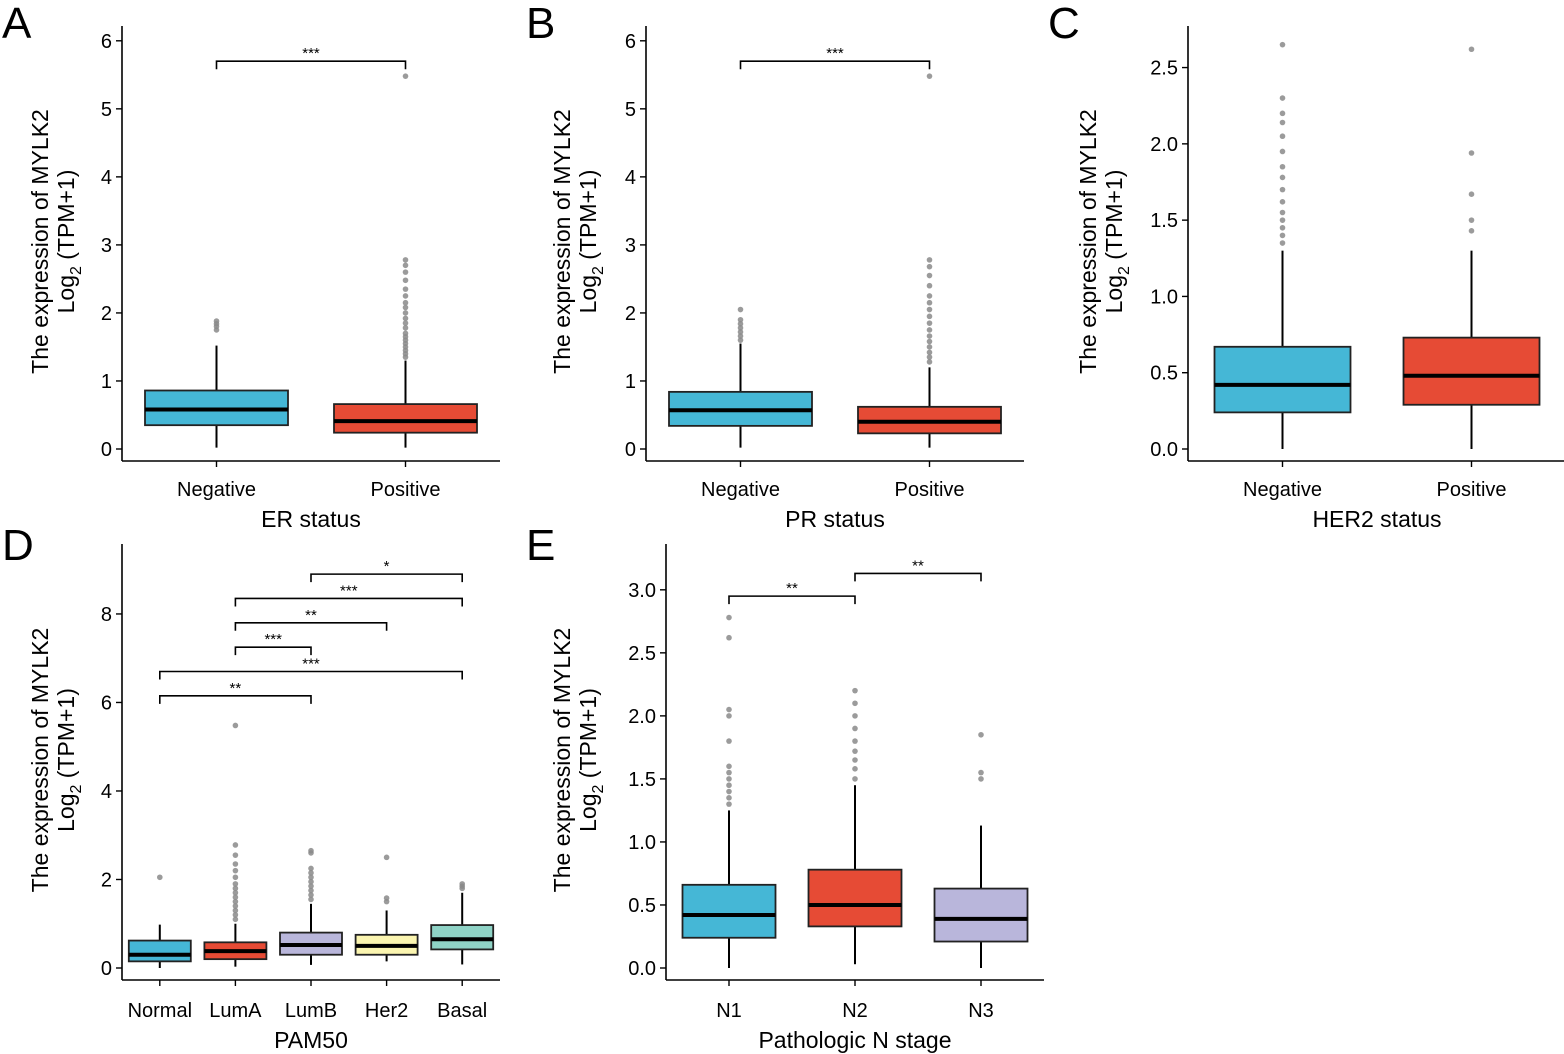 Image resolution: width=1564 pixels, height=1054 pixels. I want to click on x-axis-title: PAM50, so click(311, 1040).